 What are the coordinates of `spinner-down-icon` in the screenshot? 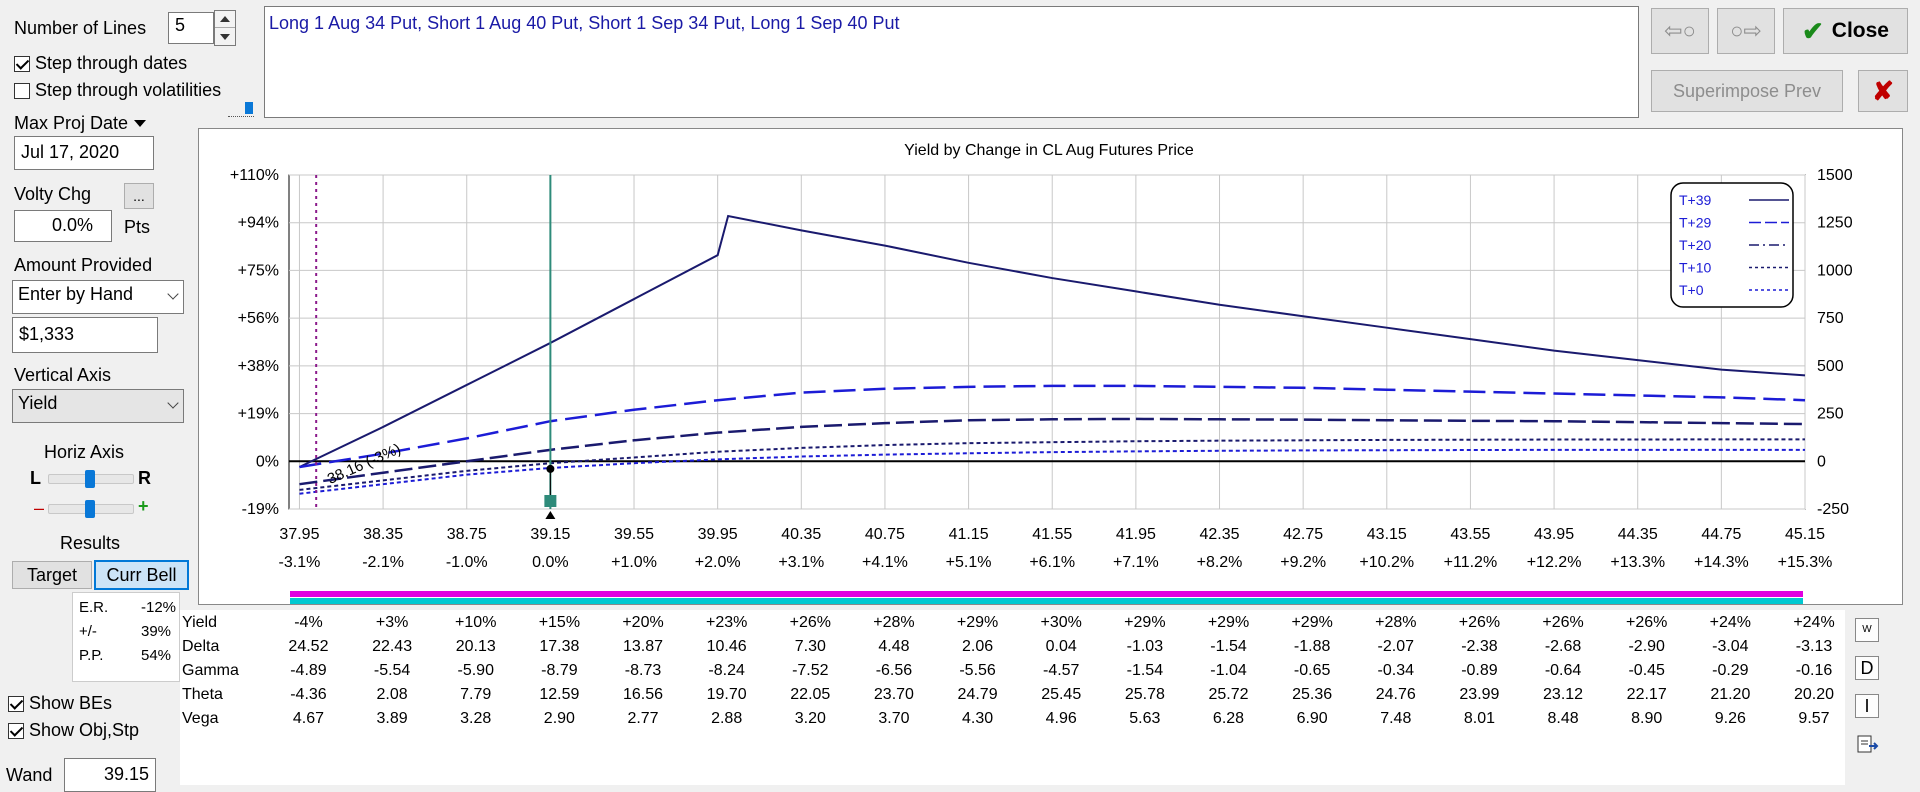 It's located at (225, 36).